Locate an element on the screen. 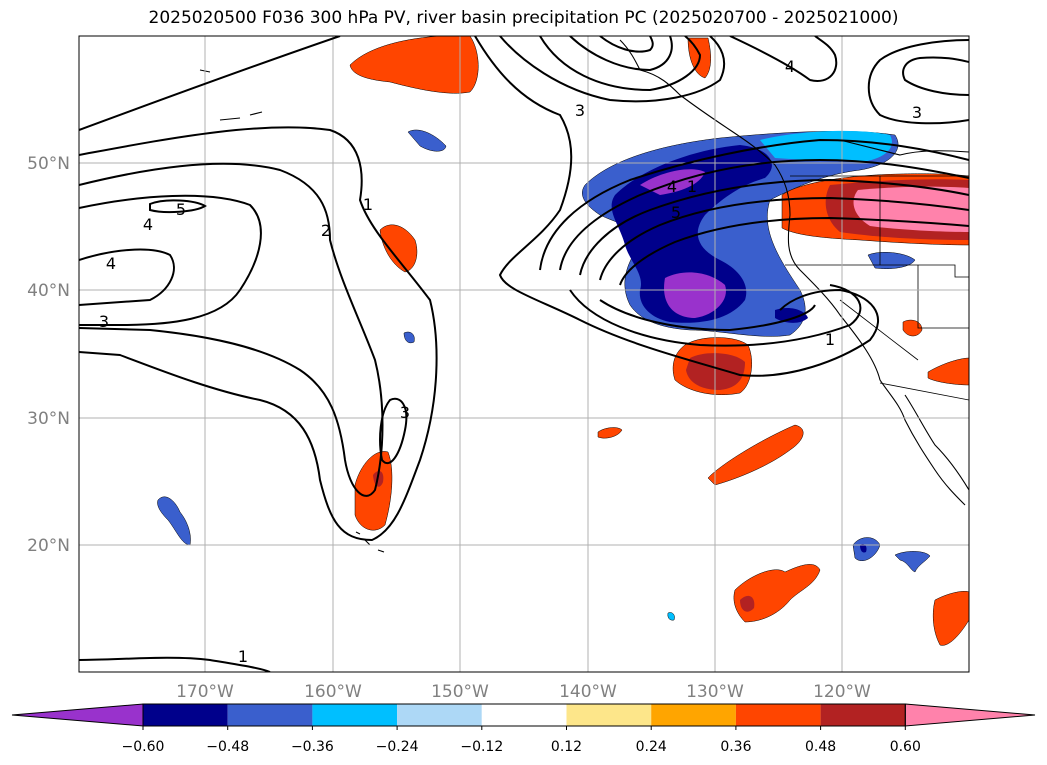 The height and width of the screenshot is (765, 1047). longitude-label: 130°W is located at coordinates (715, 692).